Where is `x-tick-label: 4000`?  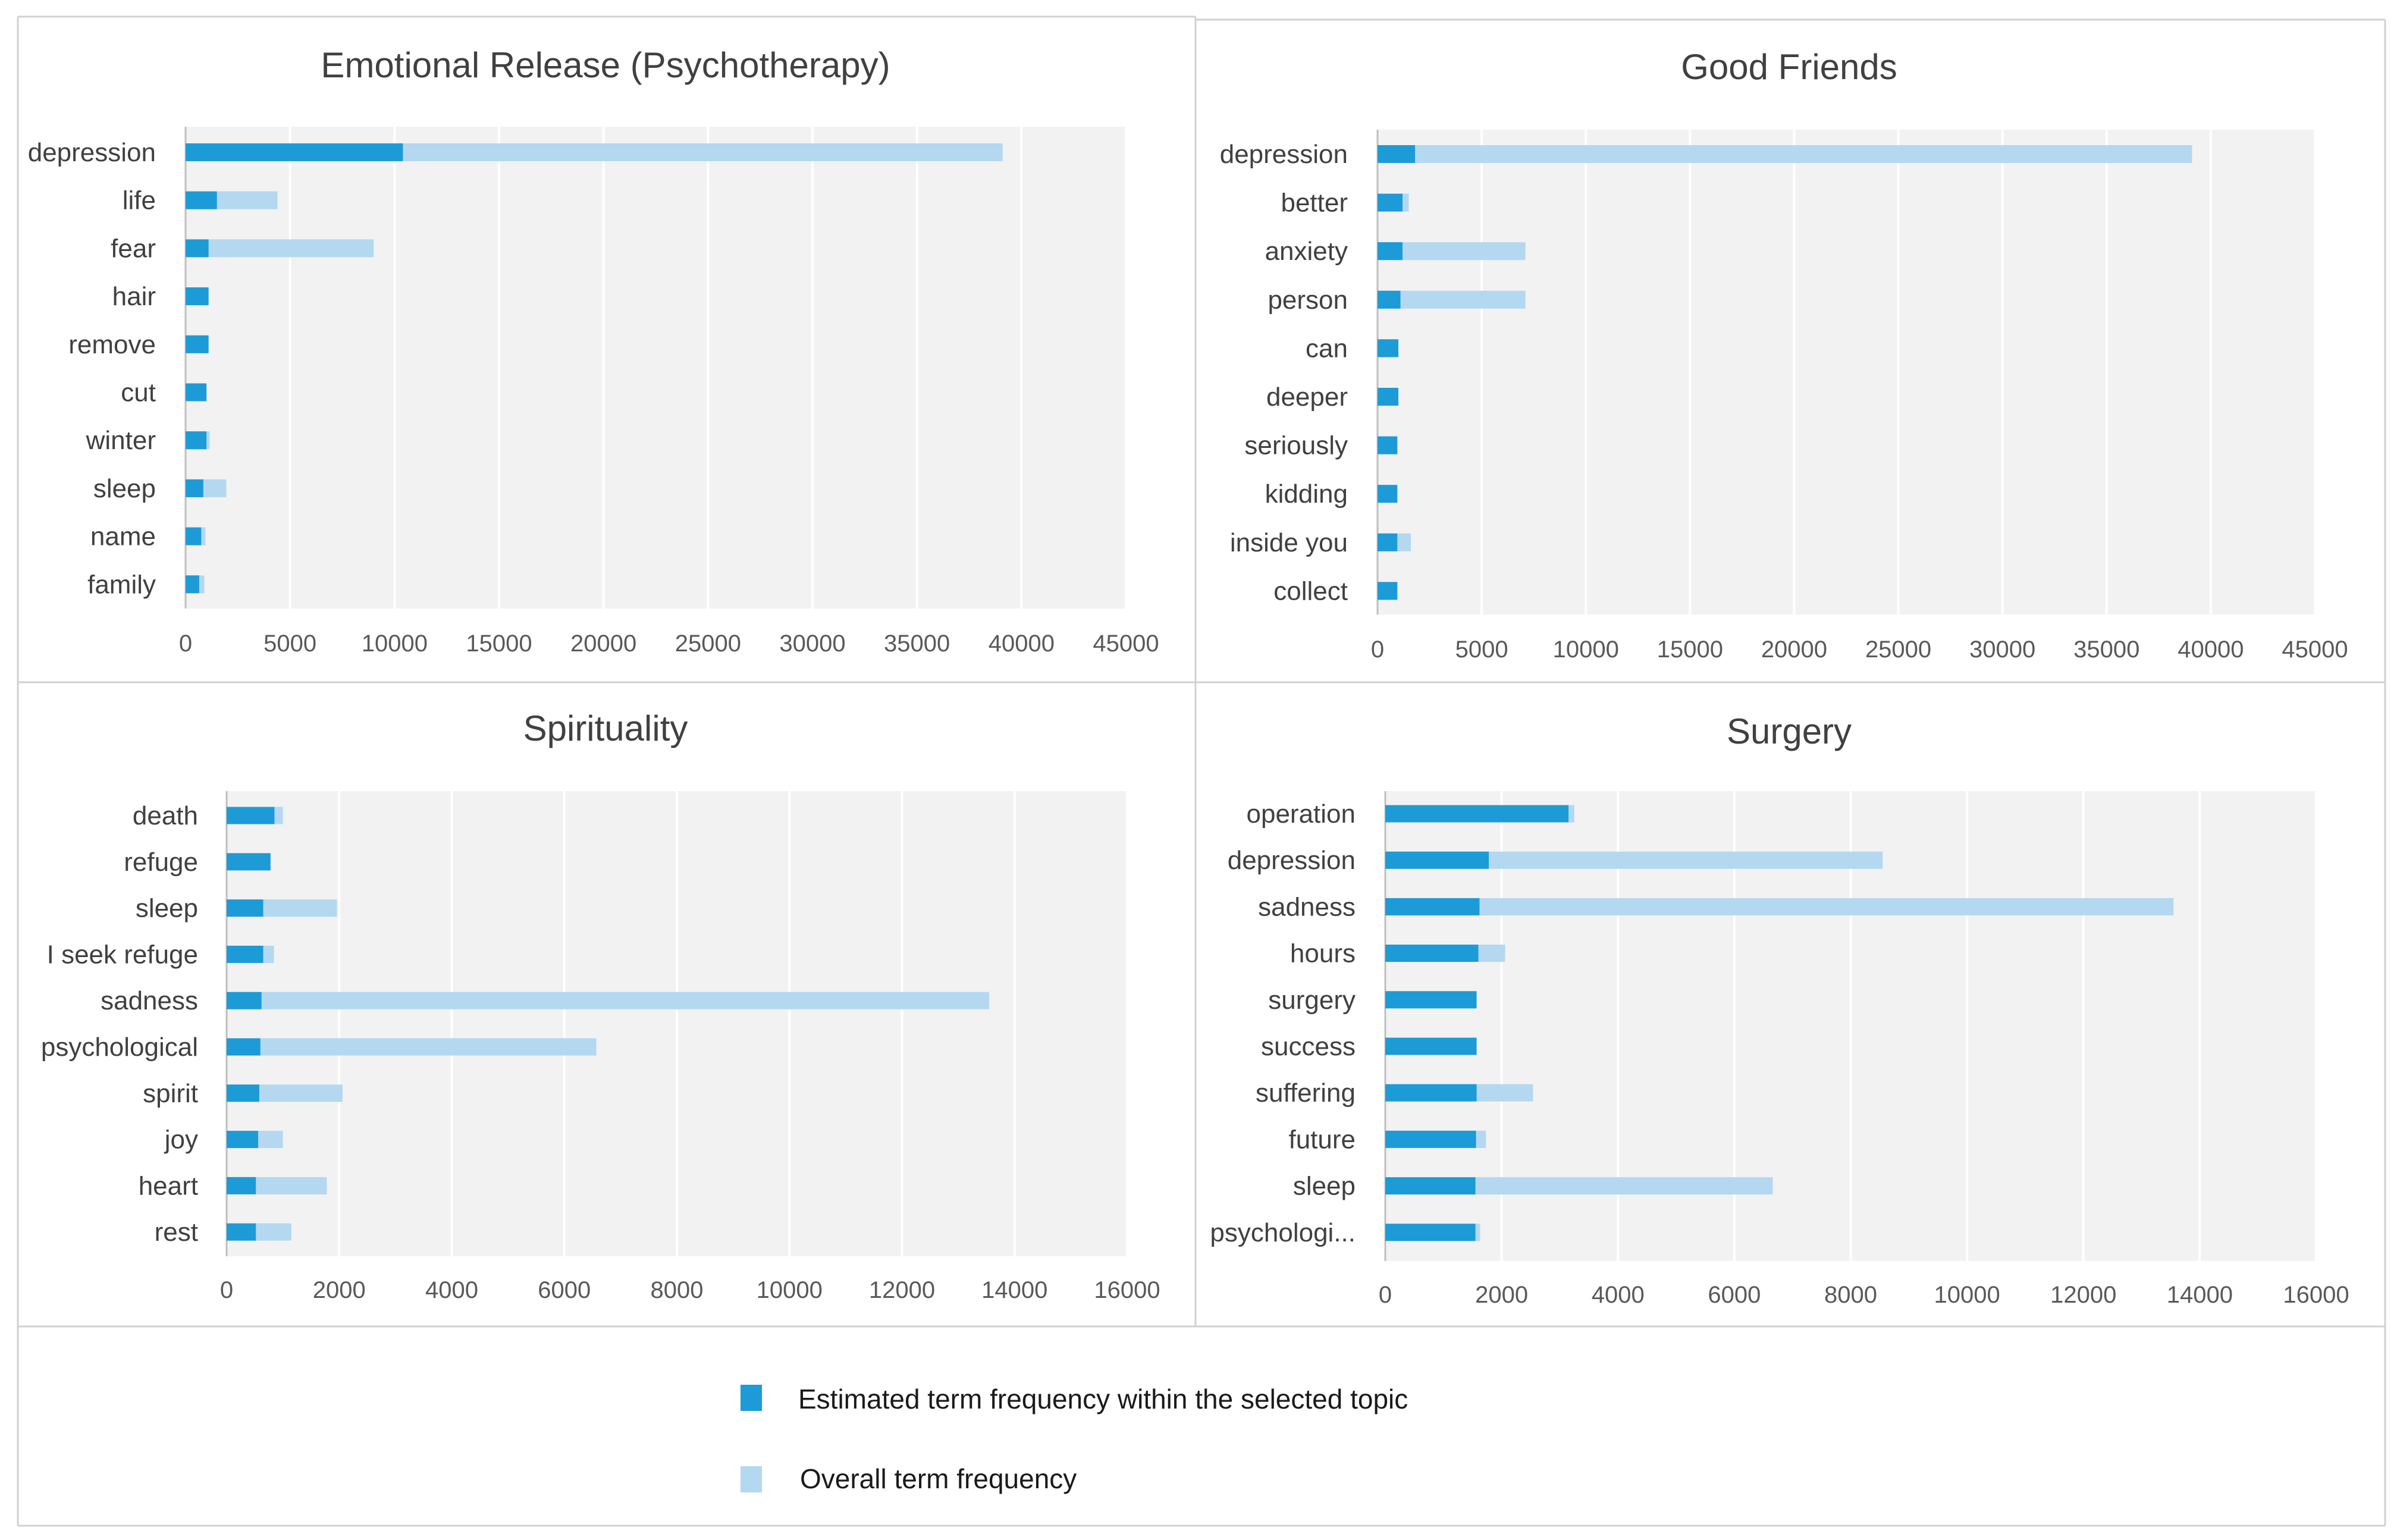 x-tick-label: 4000 is located at coordinates (1619, 1295).